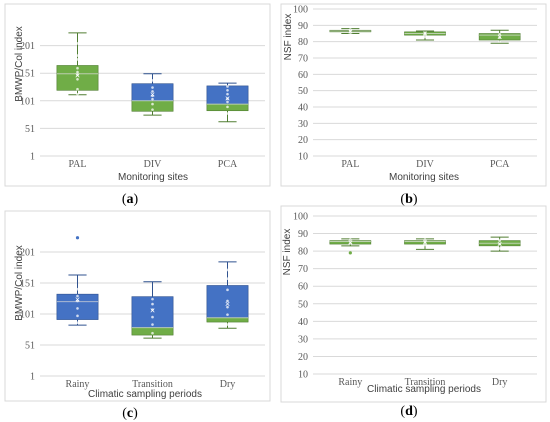 This screenshot has width=550, height=422. I want to click on panel-d-transition-mean-marker: ×, so click(424, 242).